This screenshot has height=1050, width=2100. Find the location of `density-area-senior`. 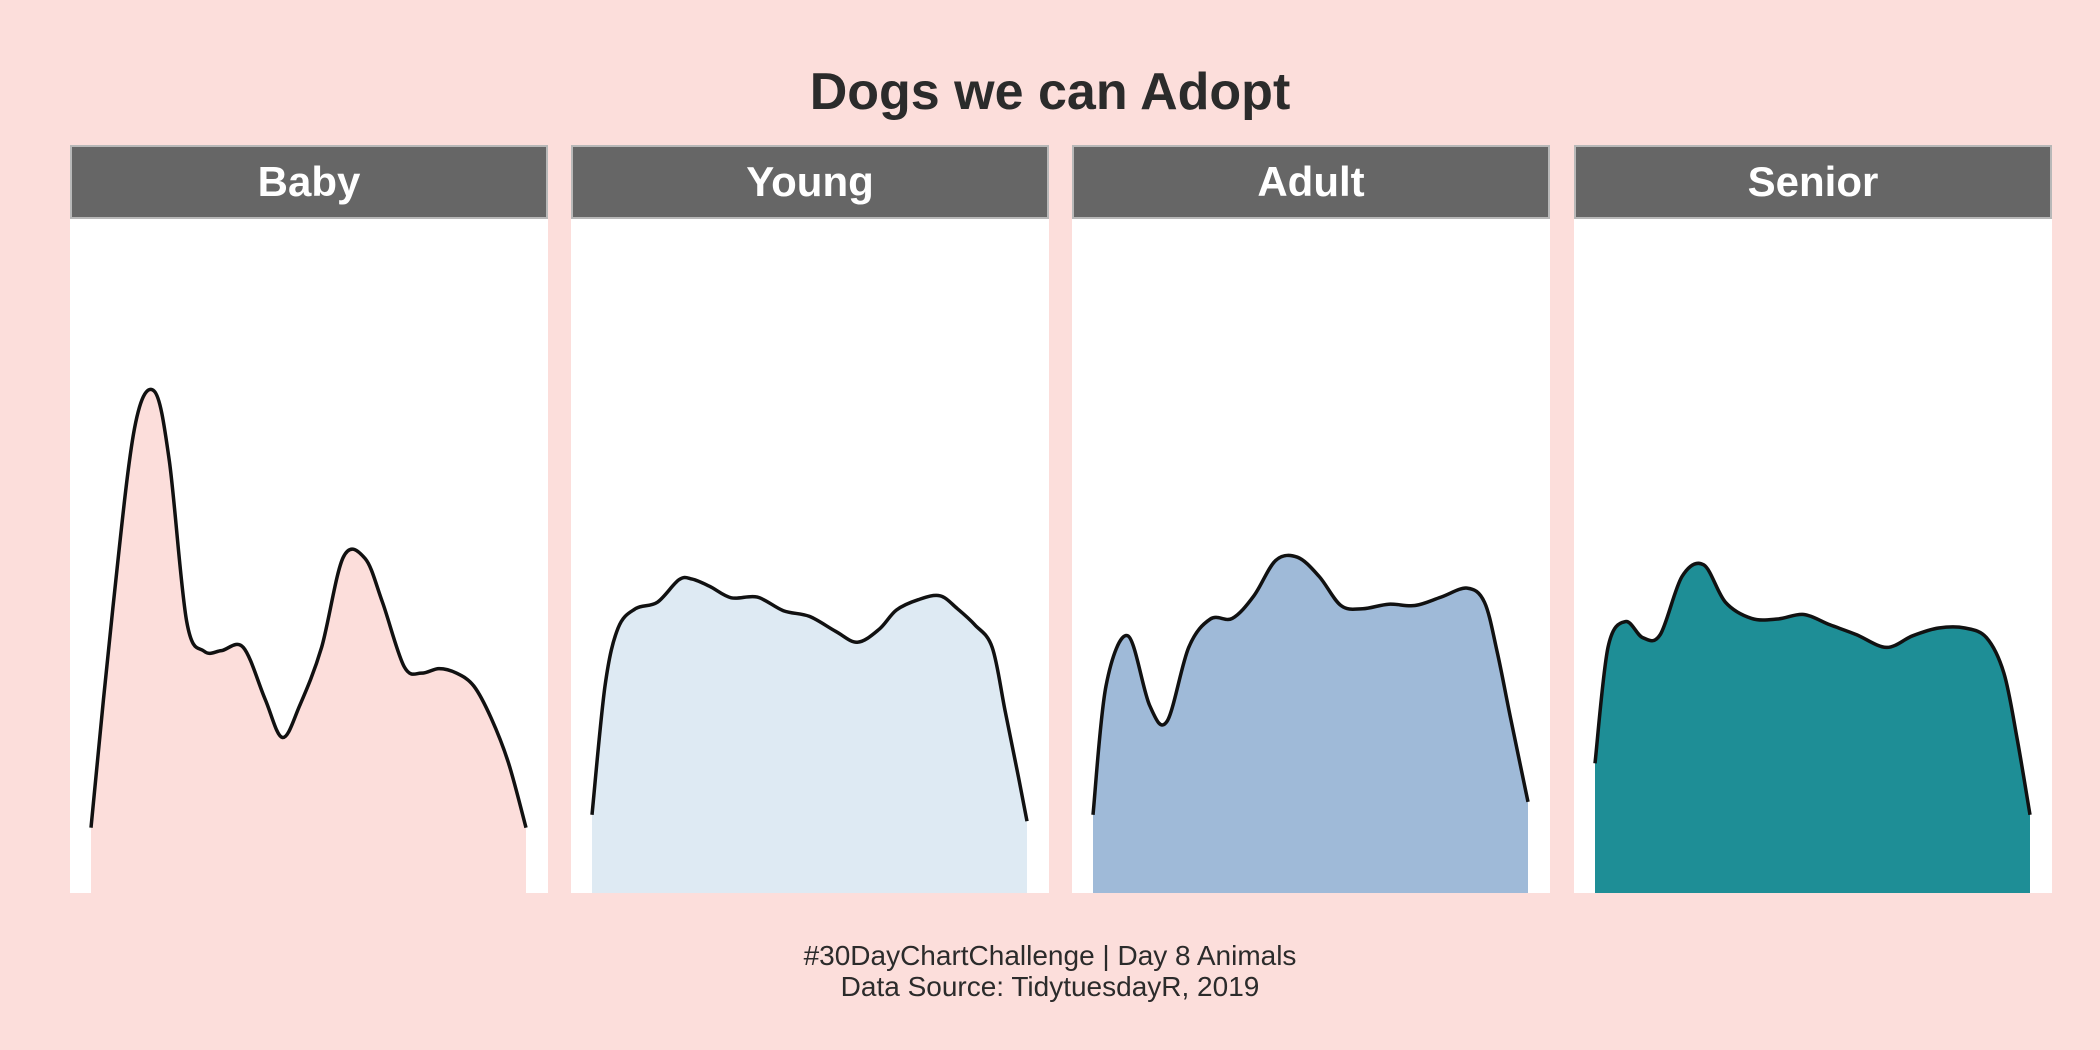

density-area-senior is located at coordinates (1812, 728).